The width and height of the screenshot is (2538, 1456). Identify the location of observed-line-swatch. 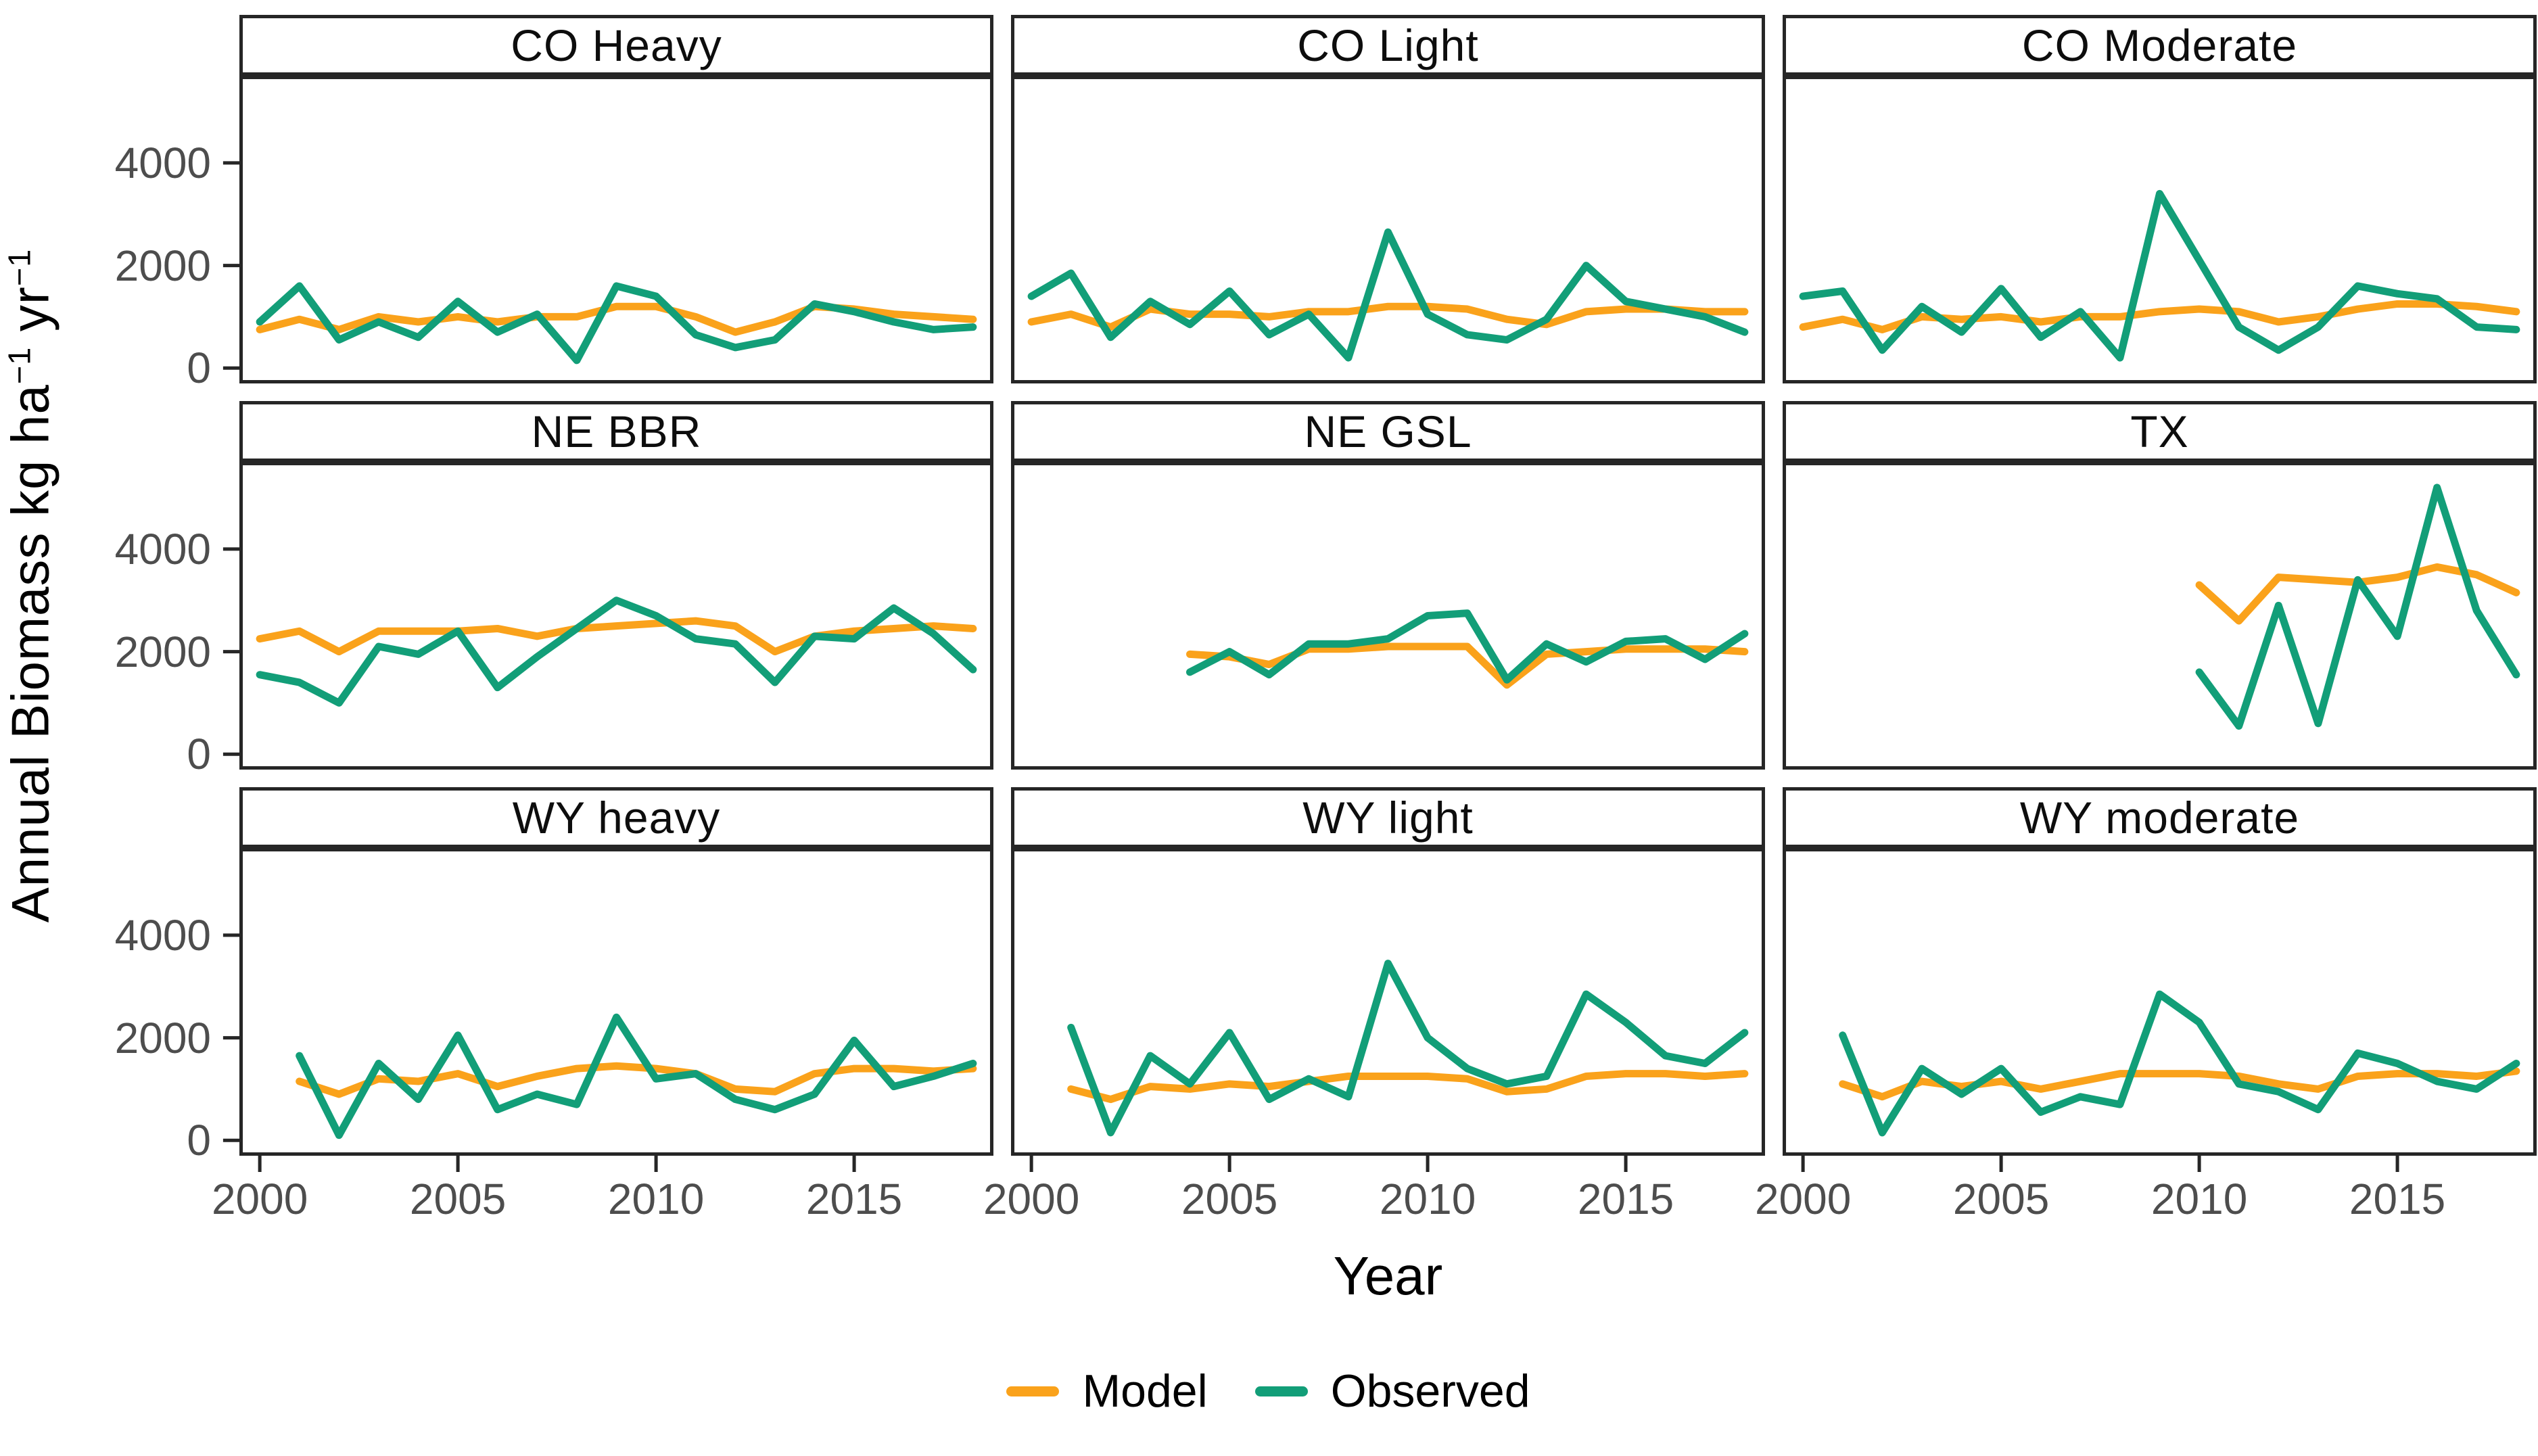
(1281, 1391).